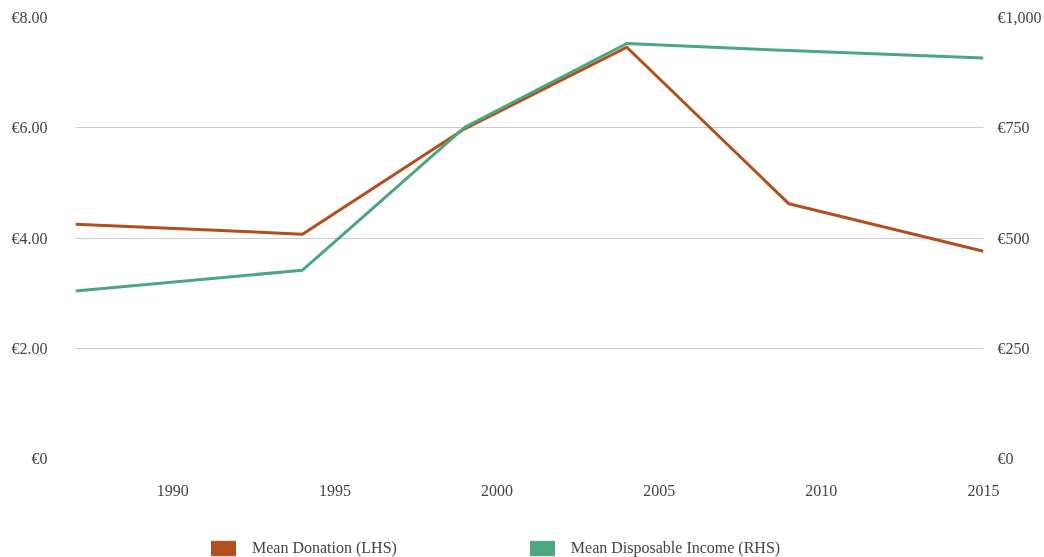 This screenshot has width=1044, height=557. I want to click on x-tick-label: 2010, so click(821, 490).